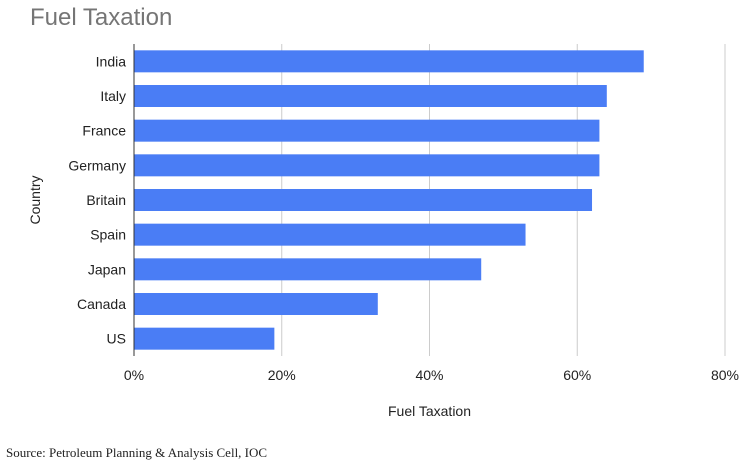  What do you see at coordinates (108, 235) in the screenshot?
I see `category-label-spain: Spain` at bounding box center [108, 235].